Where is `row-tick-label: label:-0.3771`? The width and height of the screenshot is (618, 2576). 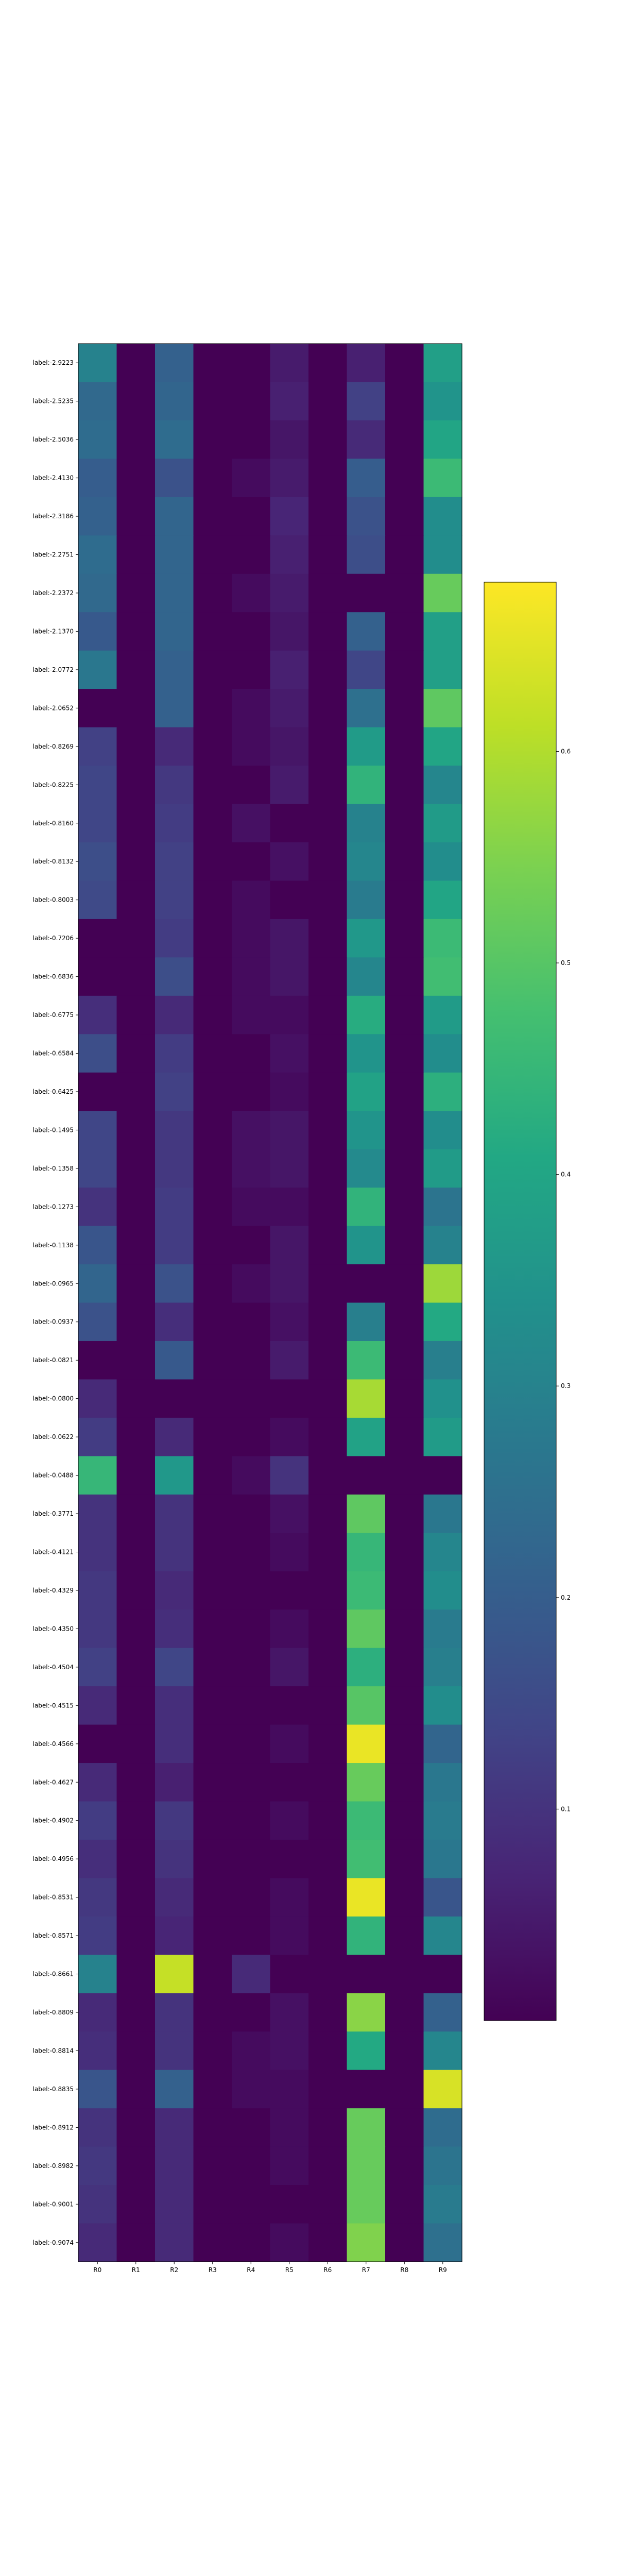
row-tick-label: label:-0.3771 is located at coordinates (54, 1513).